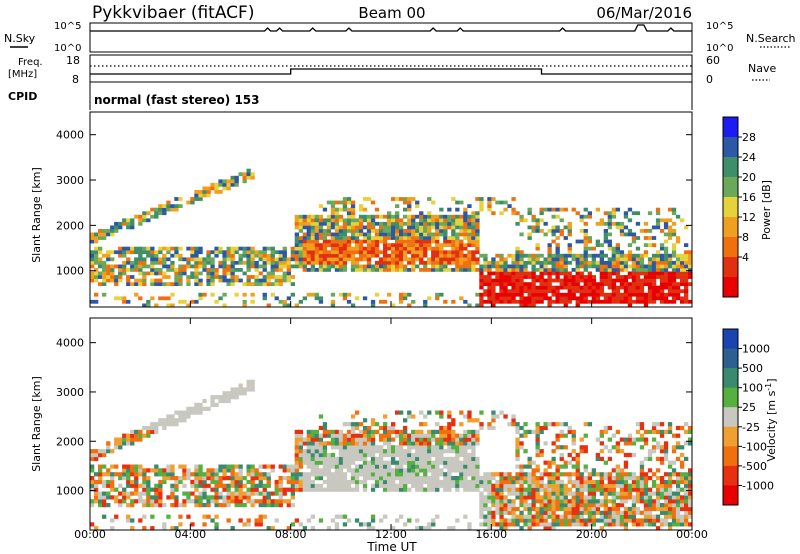  What do you see at coordinates (730, 127) in the screenshot?
I see `colorbar-swatch` at bounding box center [730, 127].